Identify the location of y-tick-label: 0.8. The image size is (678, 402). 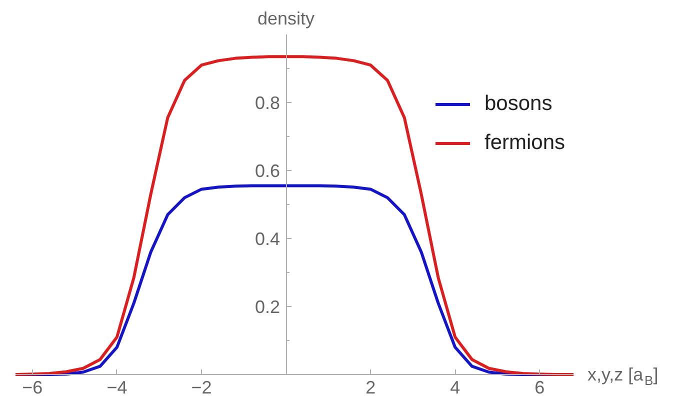
(267, 103).